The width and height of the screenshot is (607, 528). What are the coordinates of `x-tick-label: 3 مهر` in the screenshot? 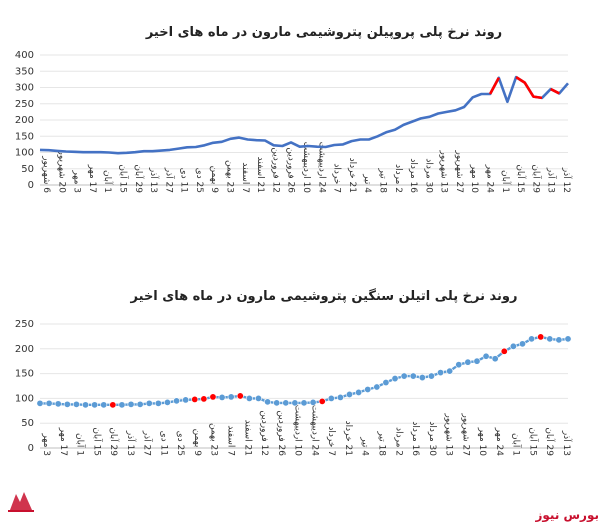 It's located at (46, 444).